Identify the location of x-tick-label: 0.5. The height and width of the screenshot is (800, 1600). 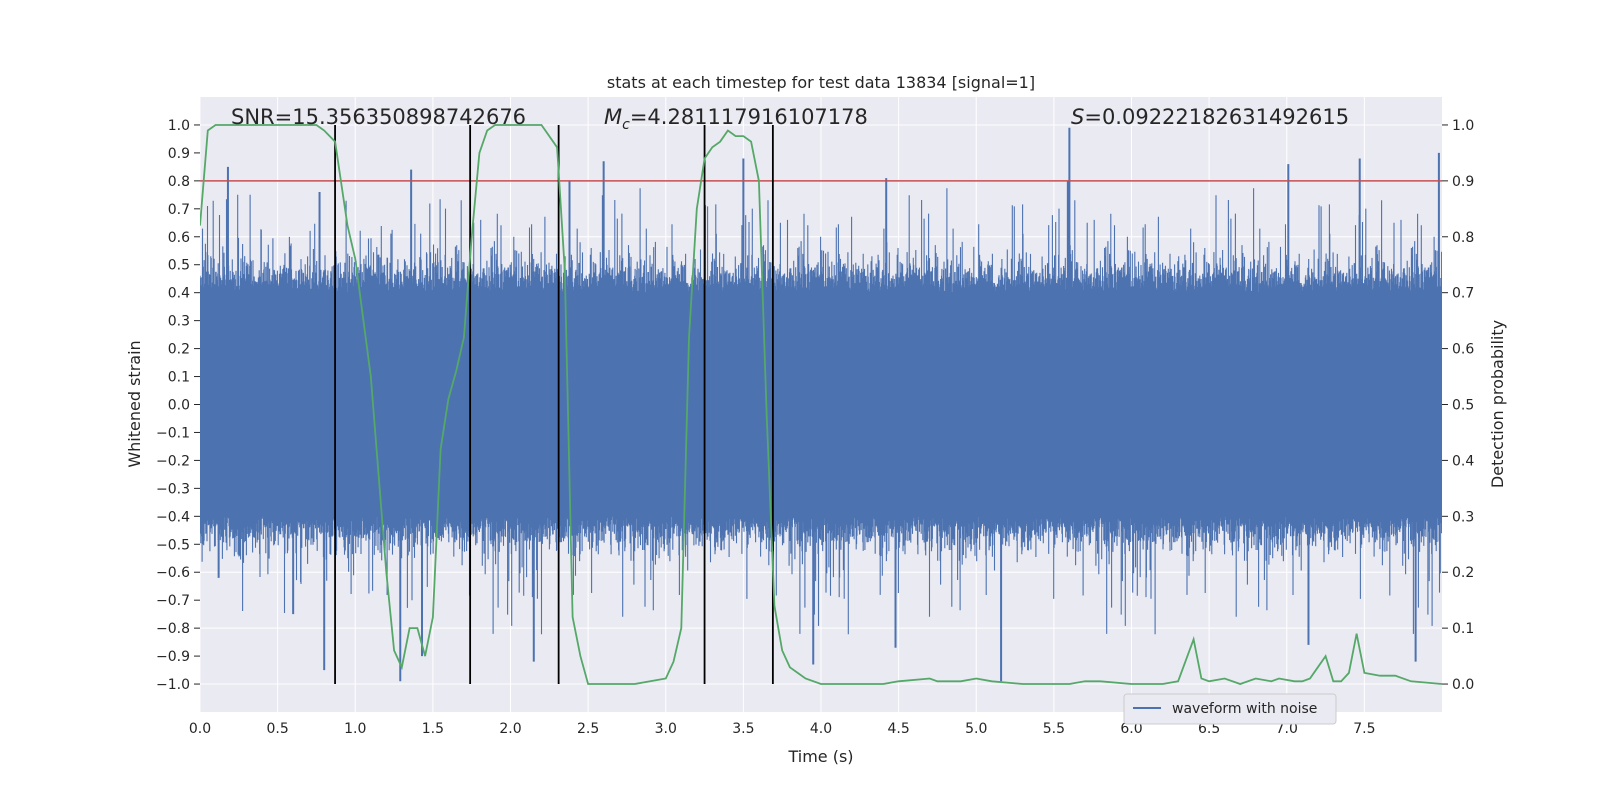
(277, 729).